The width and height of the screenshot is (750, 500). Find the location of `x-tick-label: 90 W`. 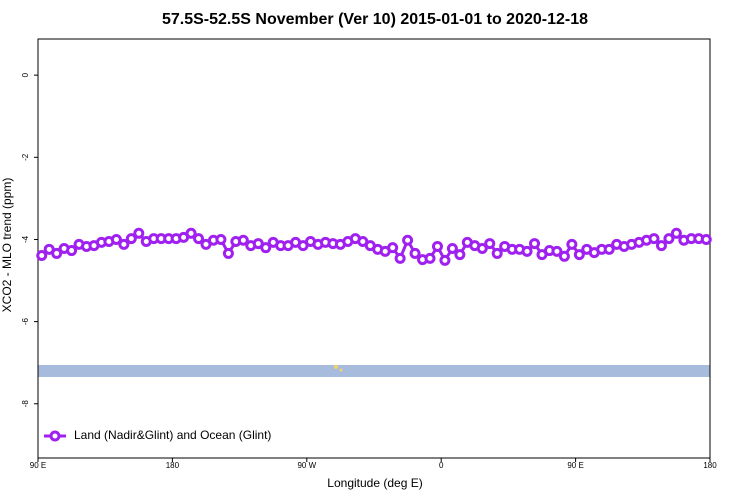

x-tick-label: 90 W is located at coordinates (306, 465).